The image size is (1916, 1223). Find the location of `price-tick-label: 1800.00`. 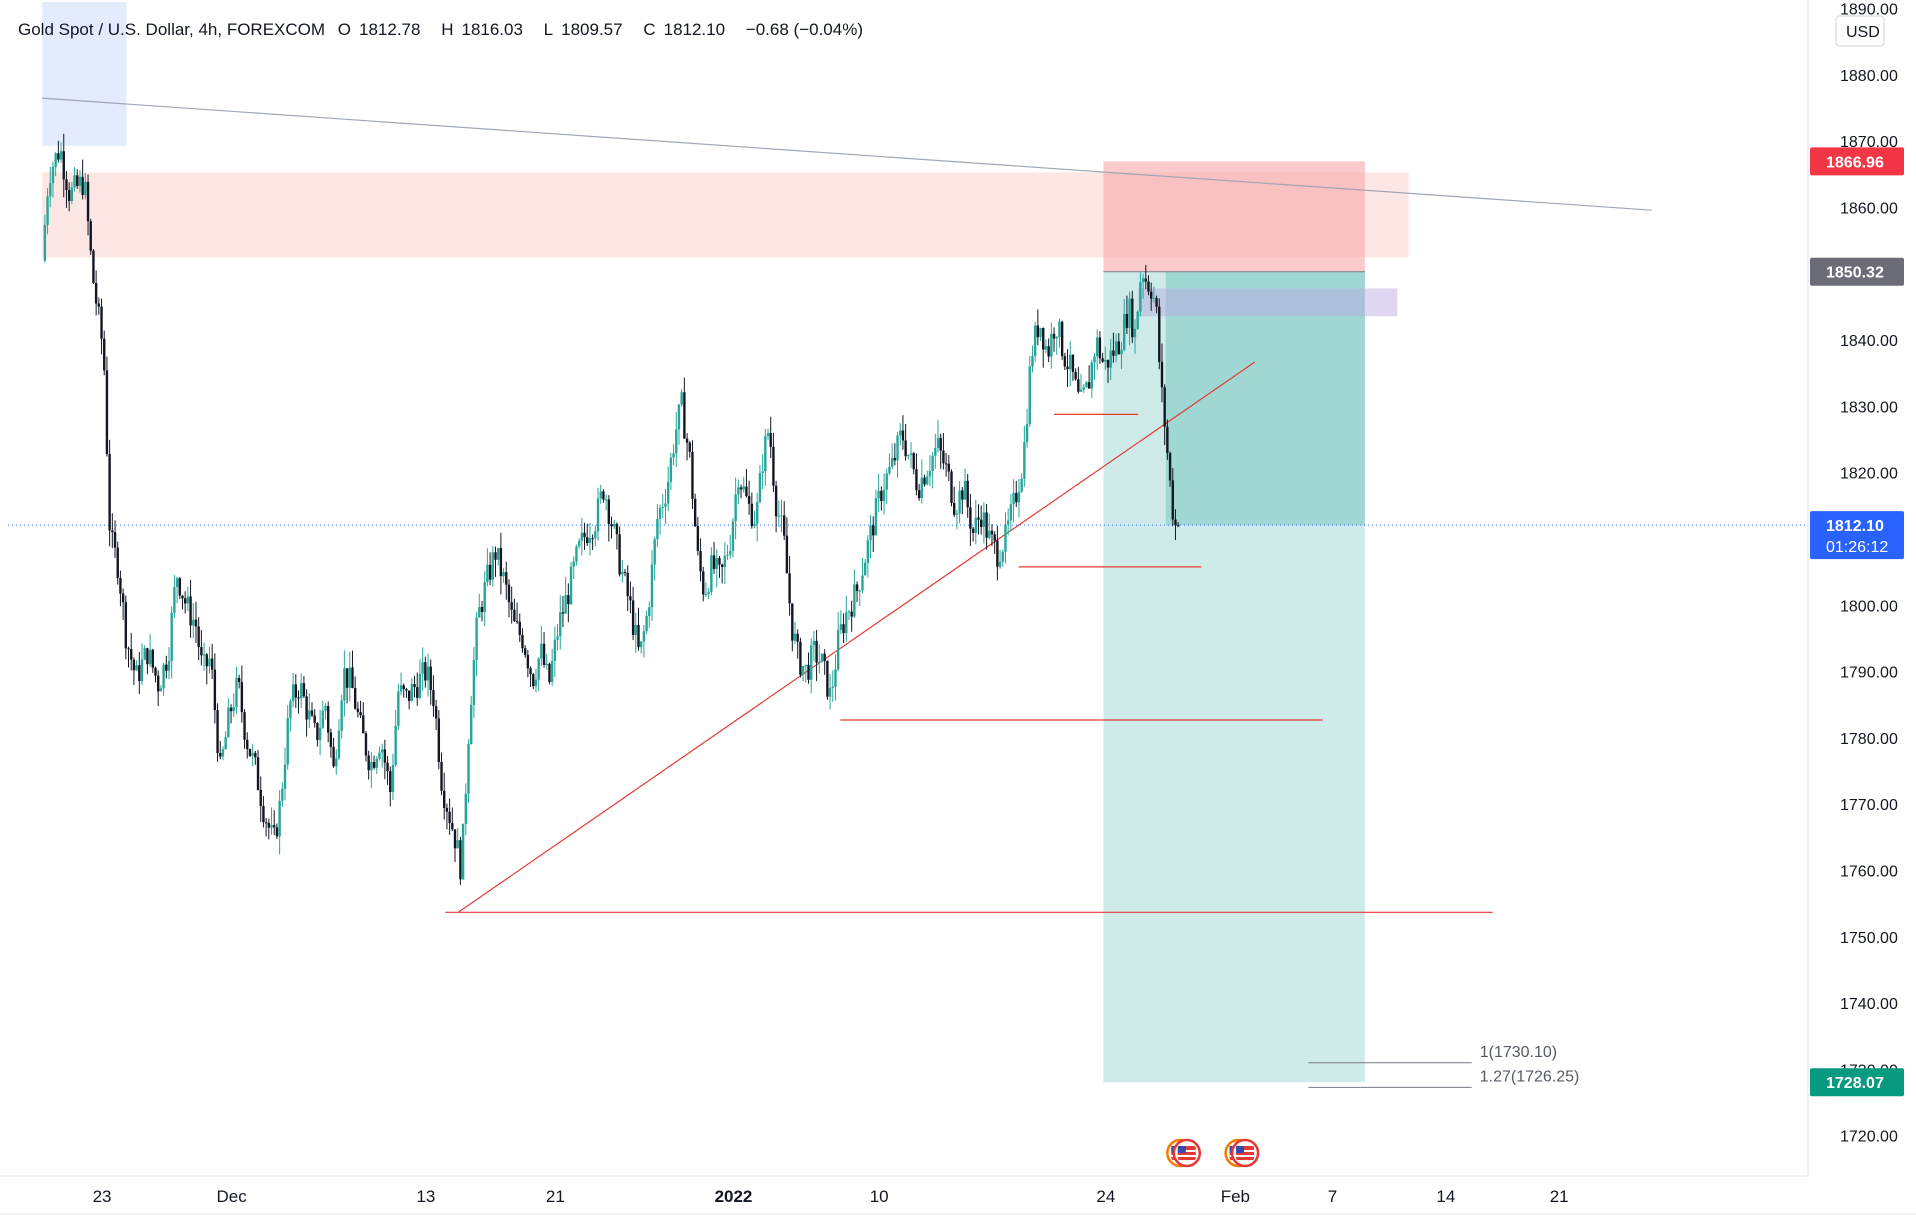

price-tick-label: 1800.00 is located at coordinates (1869, 606).